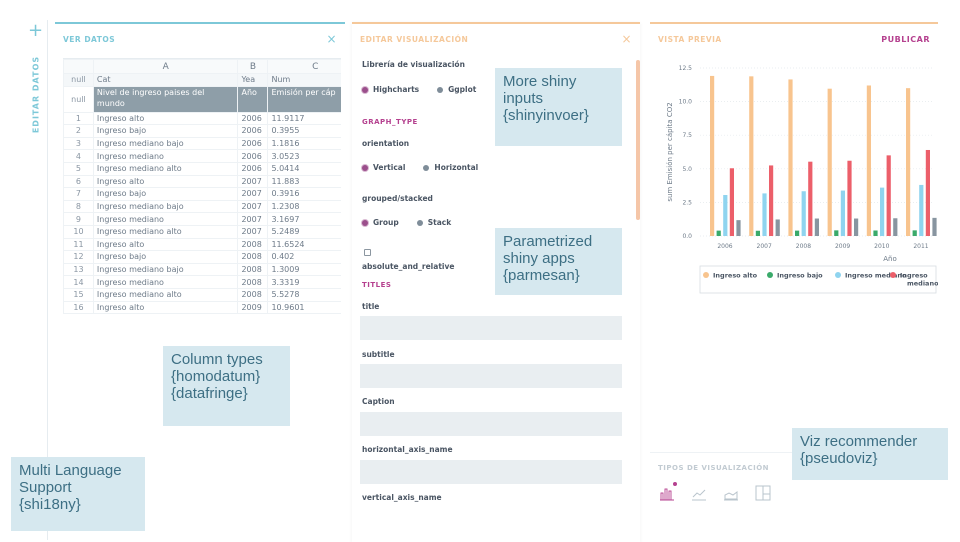 This screenshot has width=960, height=542. I want to click on table-cell: 5.0414, so click(304, 168).